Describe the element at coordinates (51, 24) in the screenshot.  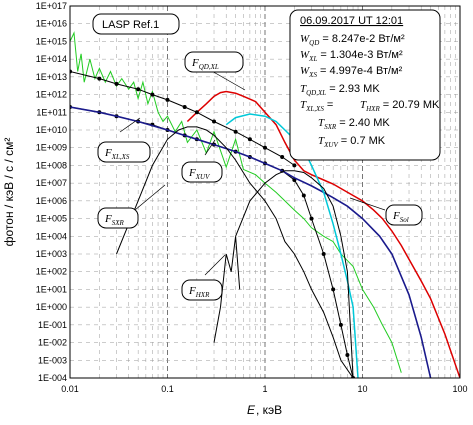
I see `y-tick-label: 1E+016` at that location.